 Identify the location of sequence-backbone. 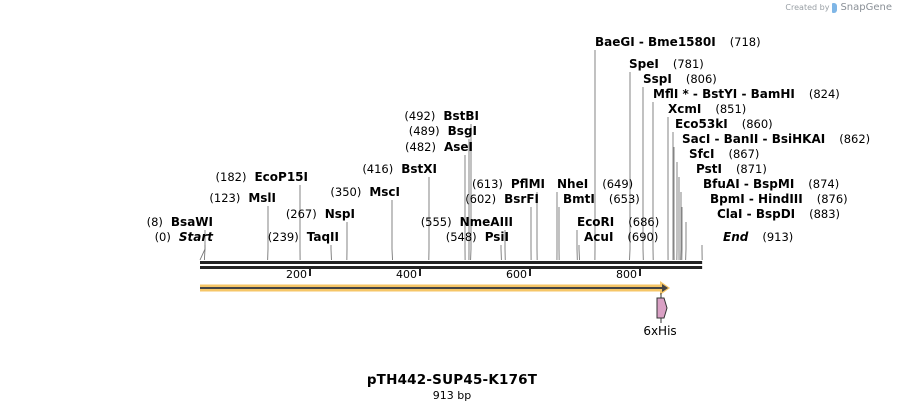
(451, 265).